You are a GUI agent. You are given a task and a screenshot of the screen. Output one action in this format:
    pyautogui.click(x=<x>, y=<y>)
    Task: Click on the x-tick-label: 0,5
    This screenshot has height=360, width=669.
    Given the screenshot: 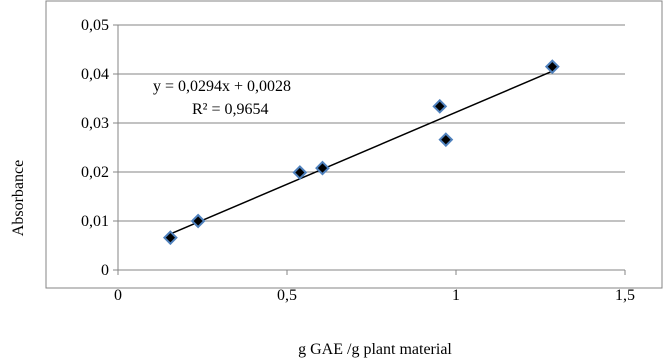 What is the action you would take?
    pyautogui.click(x=287, y=295)
    